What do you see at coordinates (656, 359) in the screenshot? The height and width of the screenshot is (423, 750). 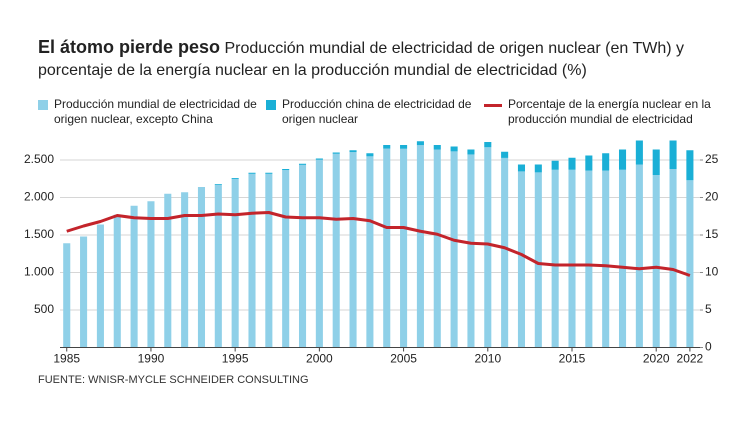 I see `x-tick-label: 2020` at bounding box center [656, 359].